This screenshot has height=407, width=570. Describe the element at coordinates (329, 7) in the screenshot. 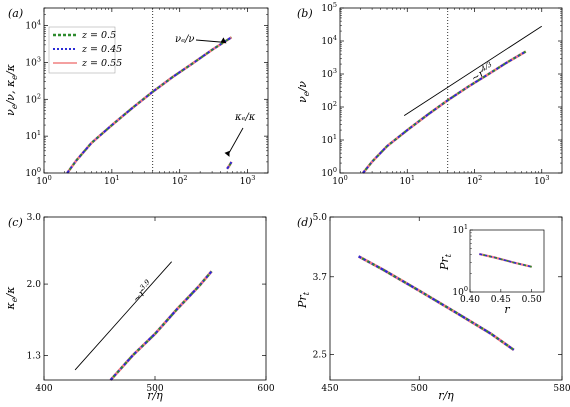

I see `y-tick-label: 10⁵` at that location.